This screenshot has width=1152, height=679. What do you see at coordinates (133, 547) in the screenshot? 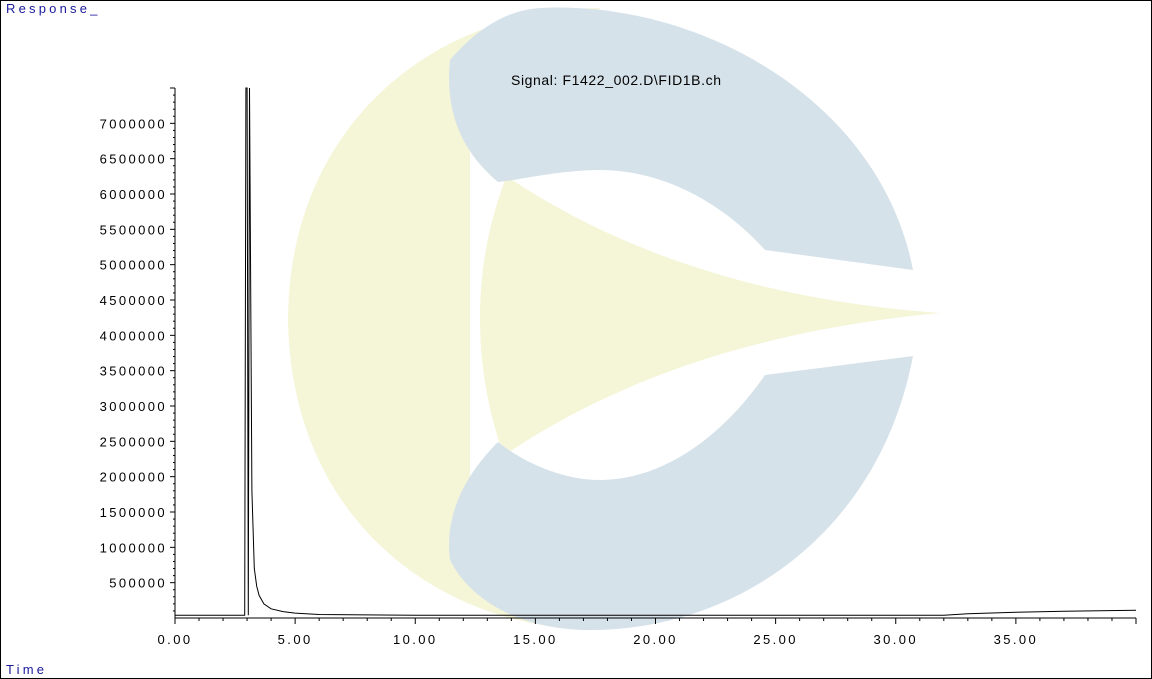
I see `y-tick-label: 1000000` at bounding box center [133, 547].